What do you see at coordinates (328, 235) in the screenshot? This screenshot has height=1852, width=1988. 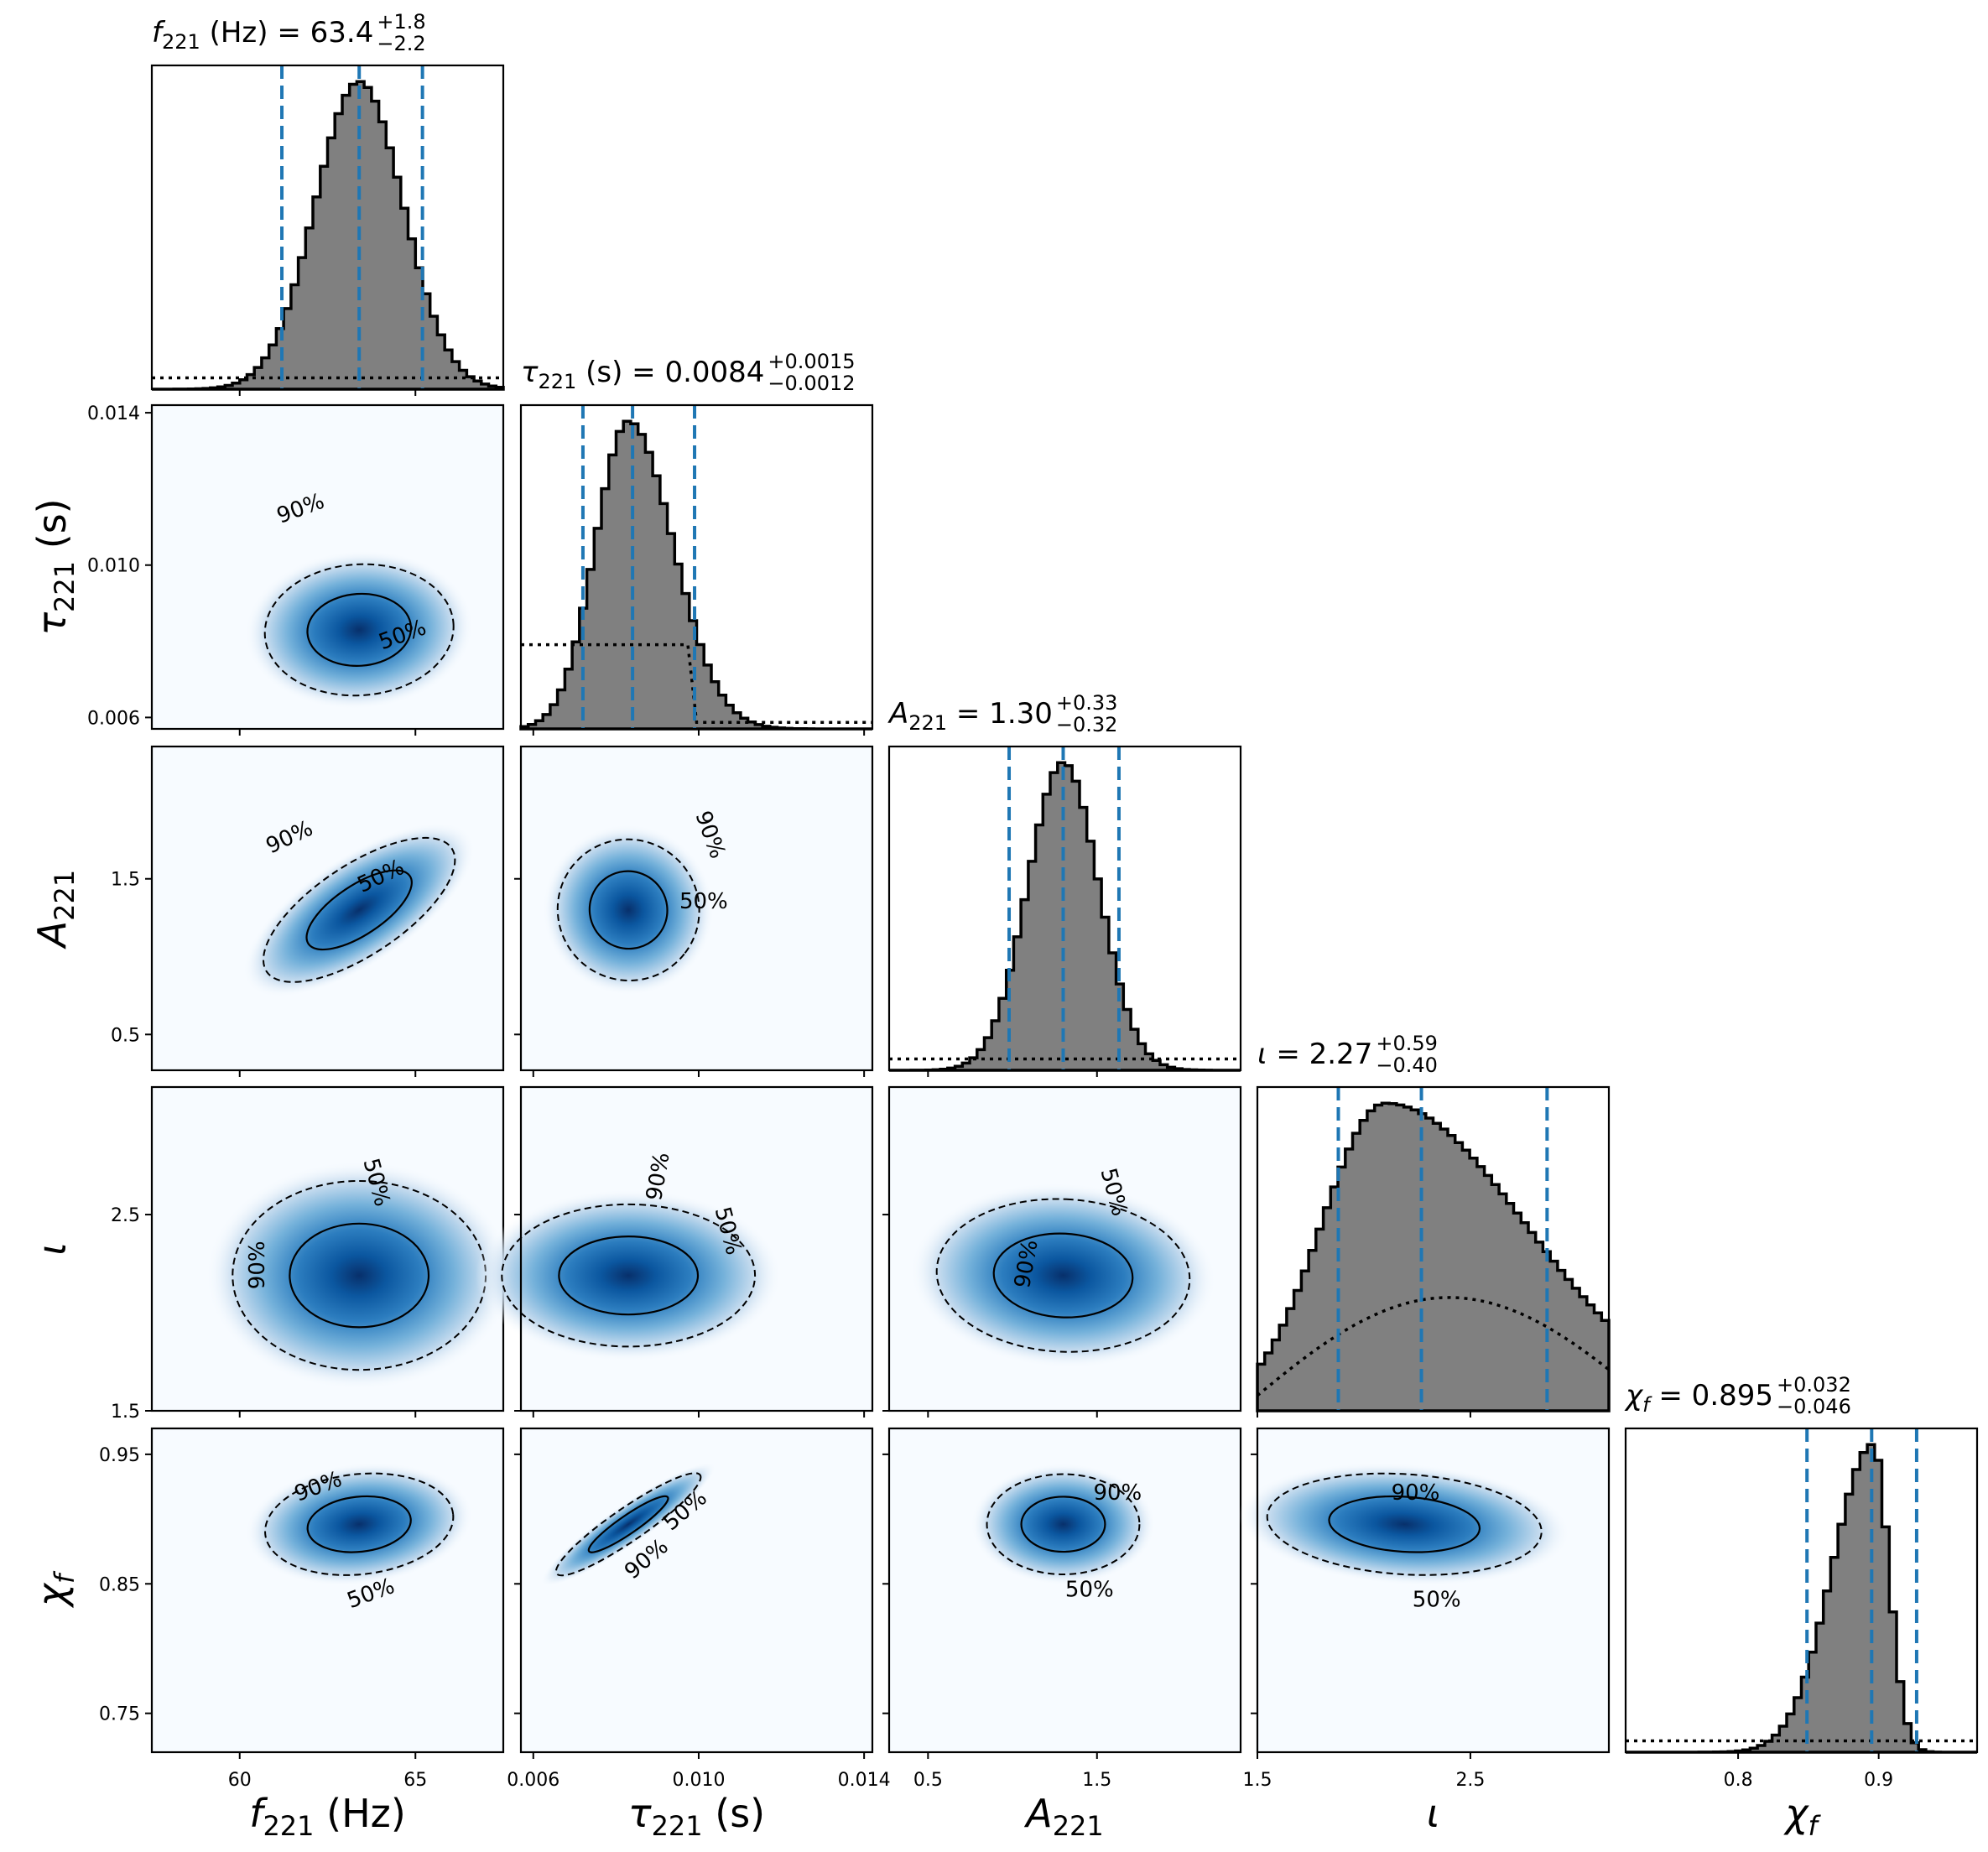 I see `histogram-f221` at bounding box center [328, 235].